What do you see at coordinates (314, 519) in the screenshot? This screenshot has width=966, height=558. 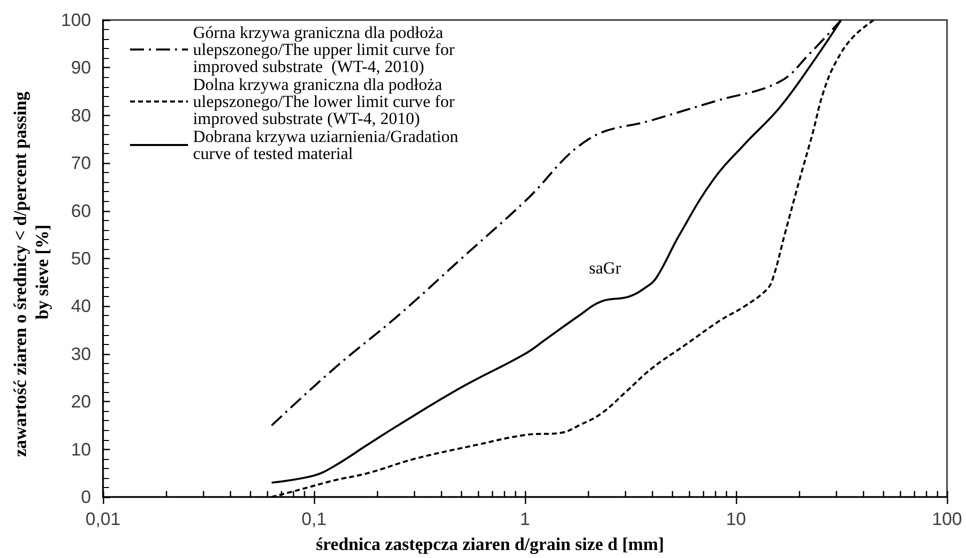 I see `x-tick-label: 0,1` at bounding box center [314, 519].